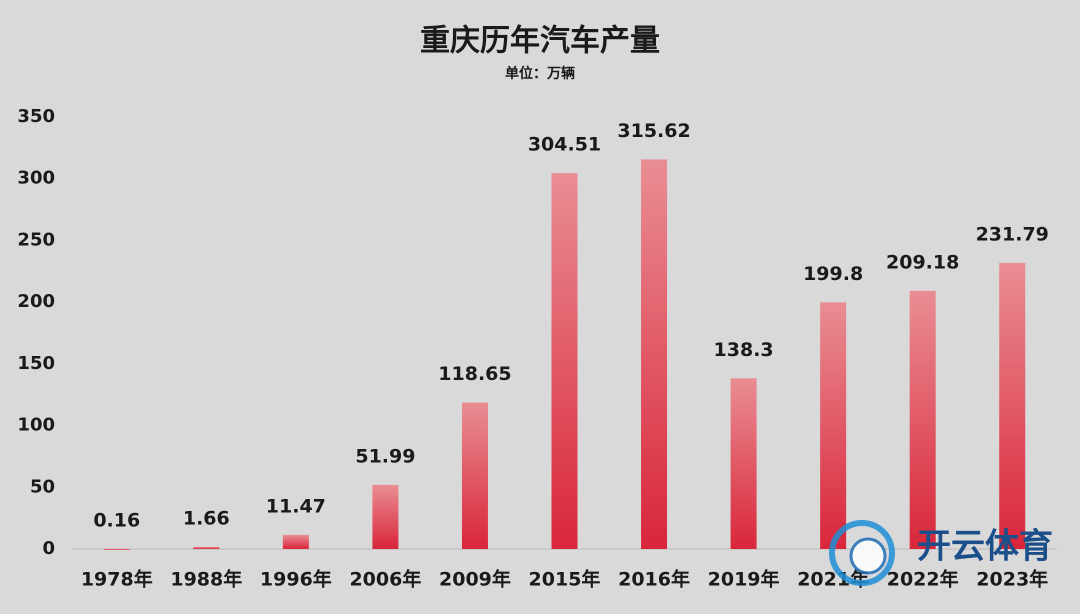 Image resolution: width=1080 pixels, height=614 pixels. What do you see at coordinates (48, 548) in the screenshot?
I see `y-tick-label: 0` at bounding box center [48, 548].